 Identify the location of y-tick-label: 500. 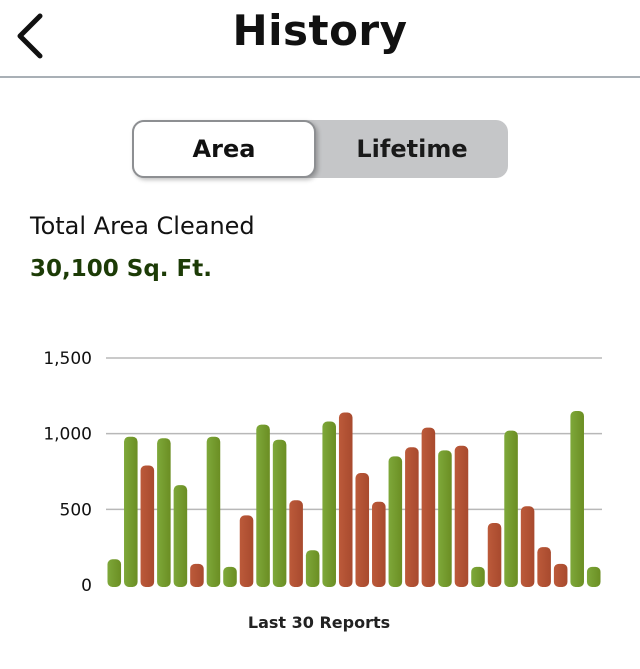
(76, 510).